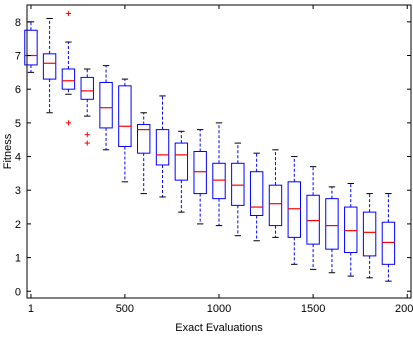 The image size is (413, 337). I want to click on x-tick-label: 1000, so click(219, 309).